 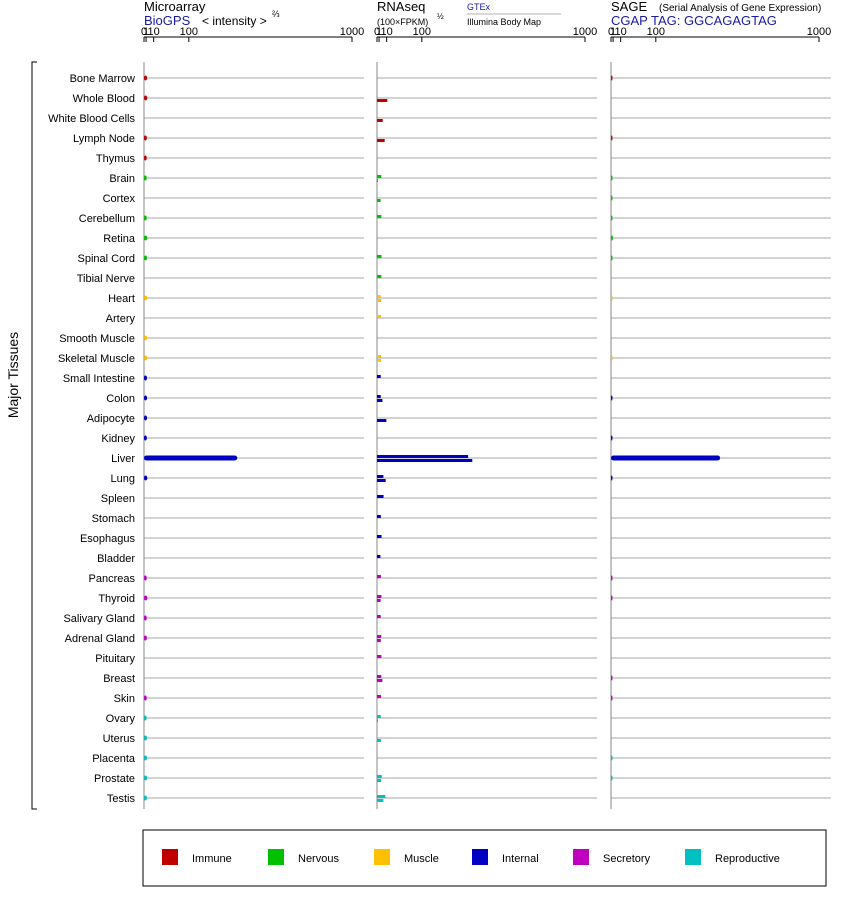 I want to click on tissue-label: Stomach, so click(x=113, y=519).